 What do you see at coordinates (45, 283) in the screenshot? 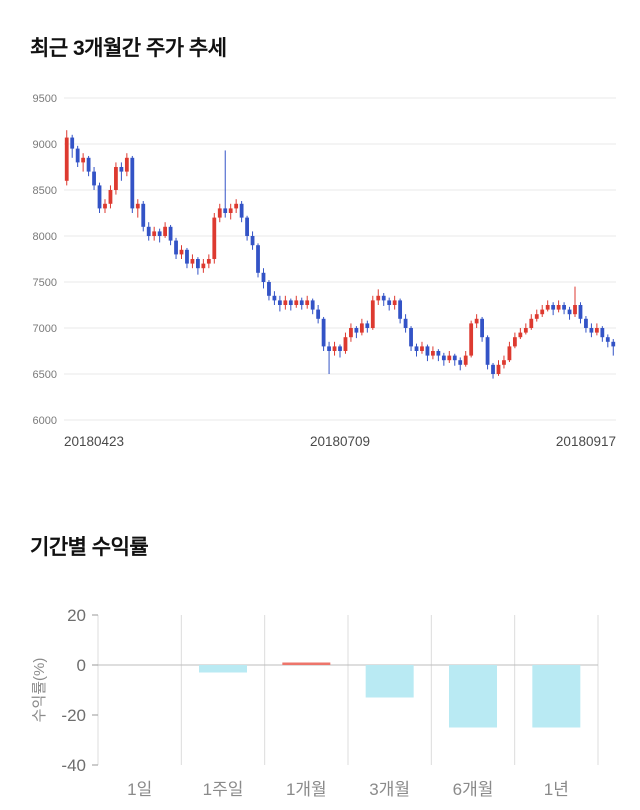
I see `y-axis-tick-label: 7500` at bounding box center [45, 283].